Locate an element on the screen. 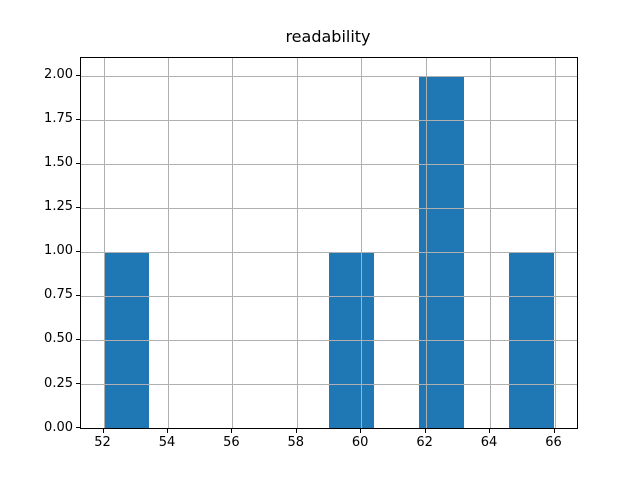 The width and height of the screenshot is (640, 480). y-tick-label: 0.50 is located at coordinates (58, 339).